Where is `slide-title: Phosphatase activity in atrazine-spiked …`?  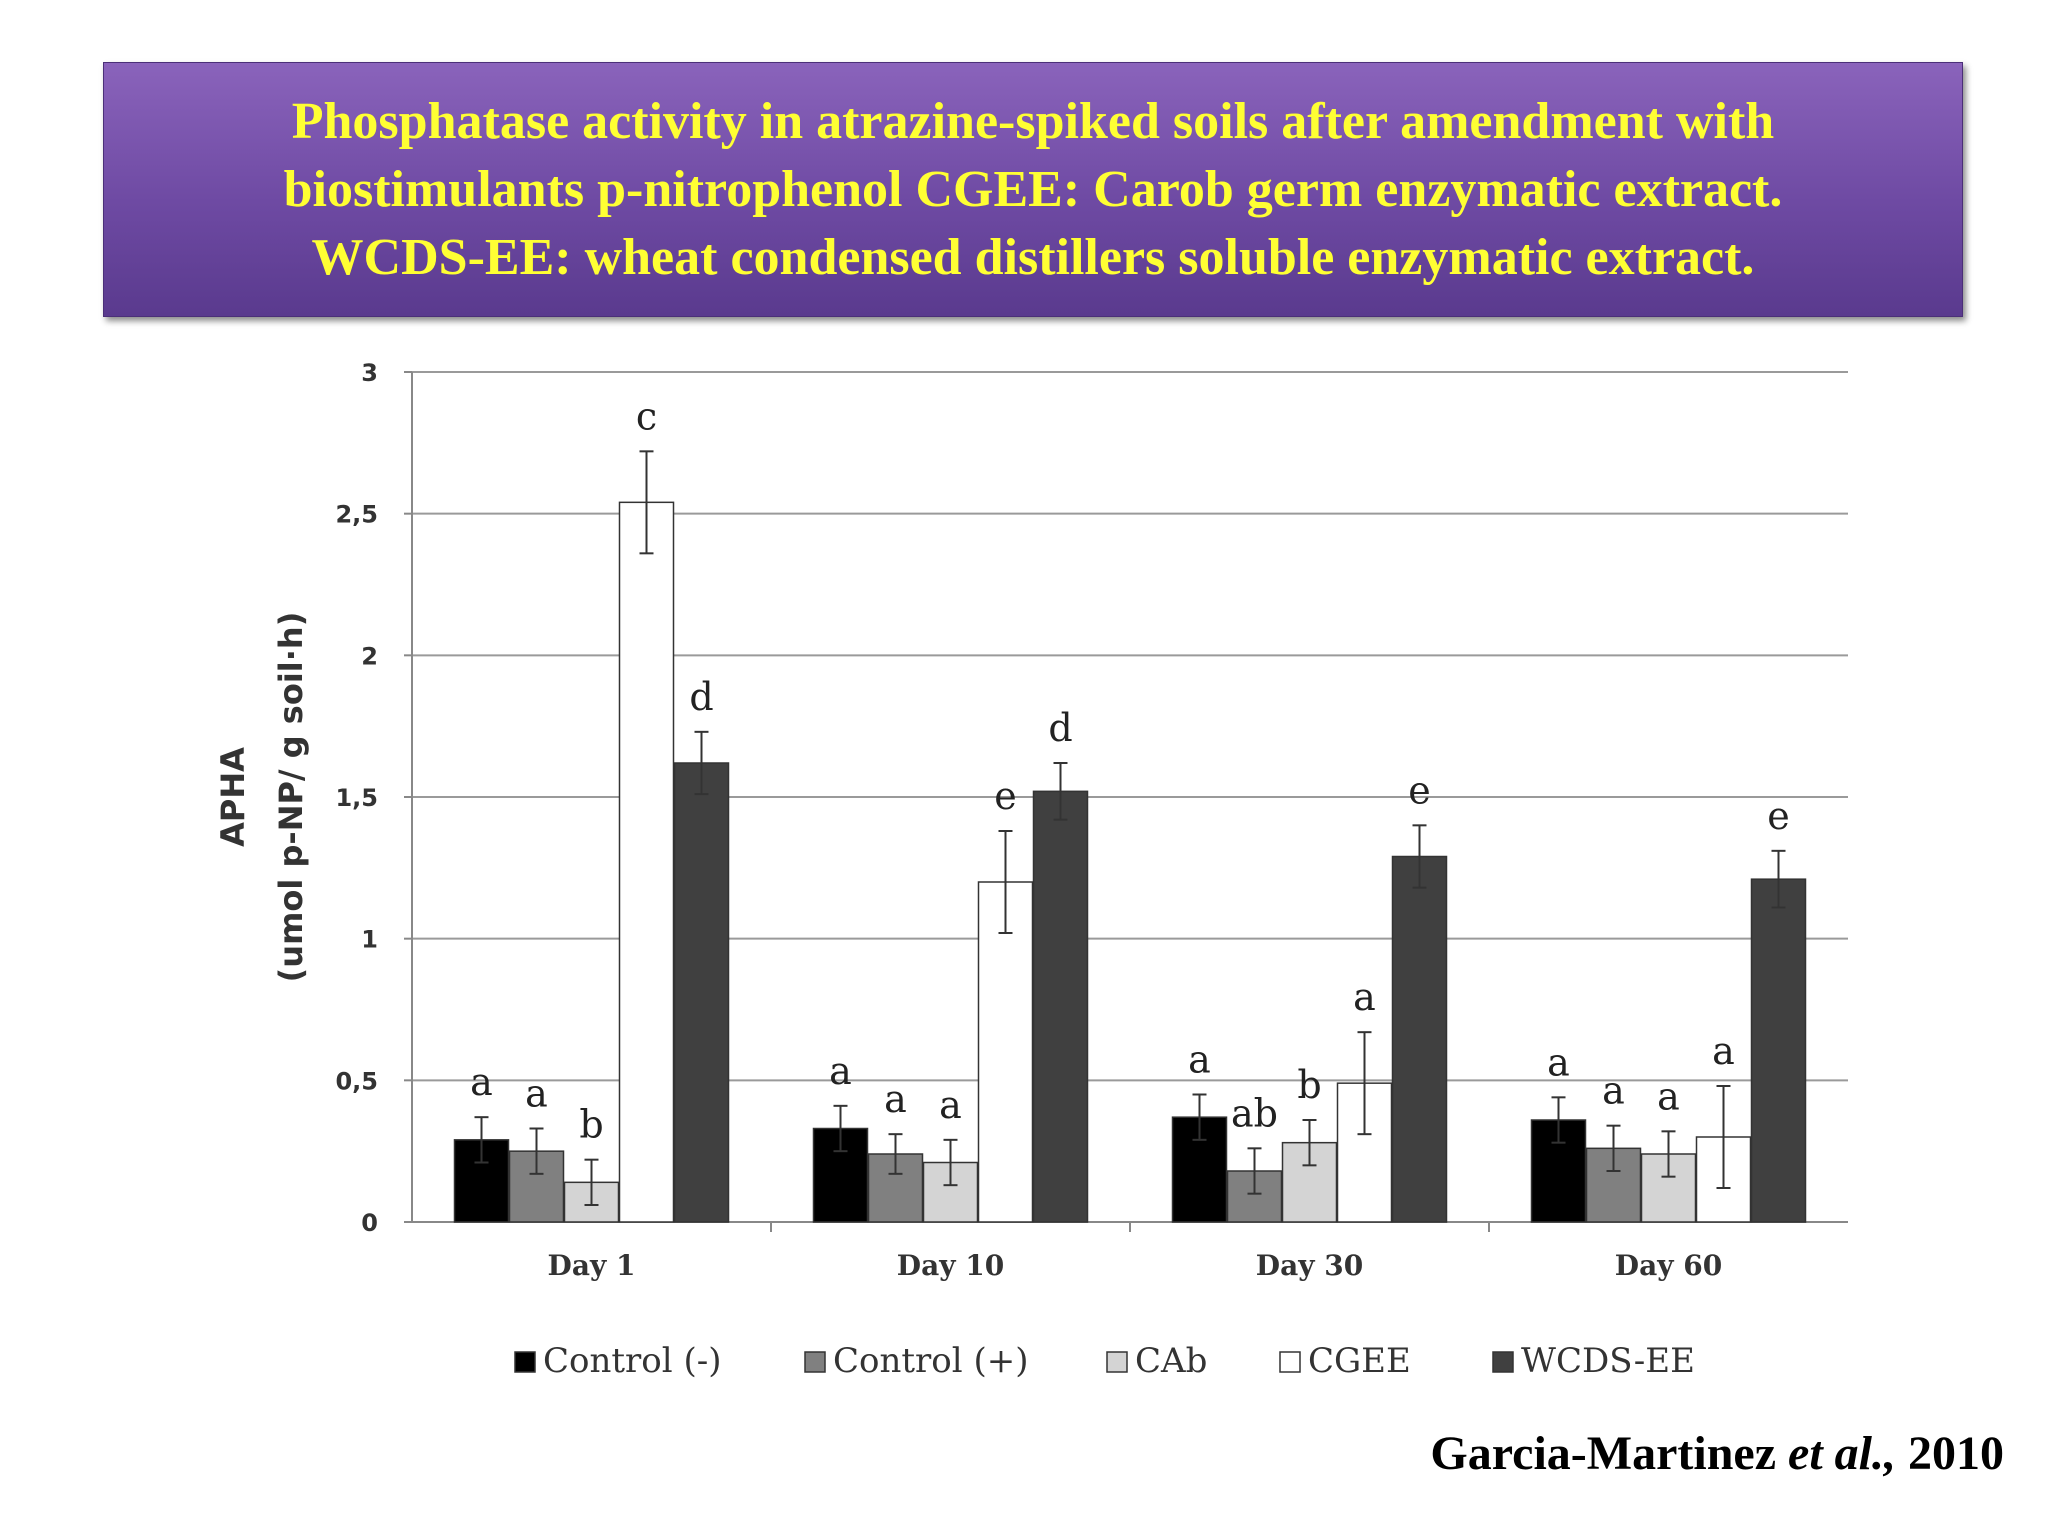
slide-title: Phosphatase activity in atrazine-spiked … is located at coordinates (1033, 190).